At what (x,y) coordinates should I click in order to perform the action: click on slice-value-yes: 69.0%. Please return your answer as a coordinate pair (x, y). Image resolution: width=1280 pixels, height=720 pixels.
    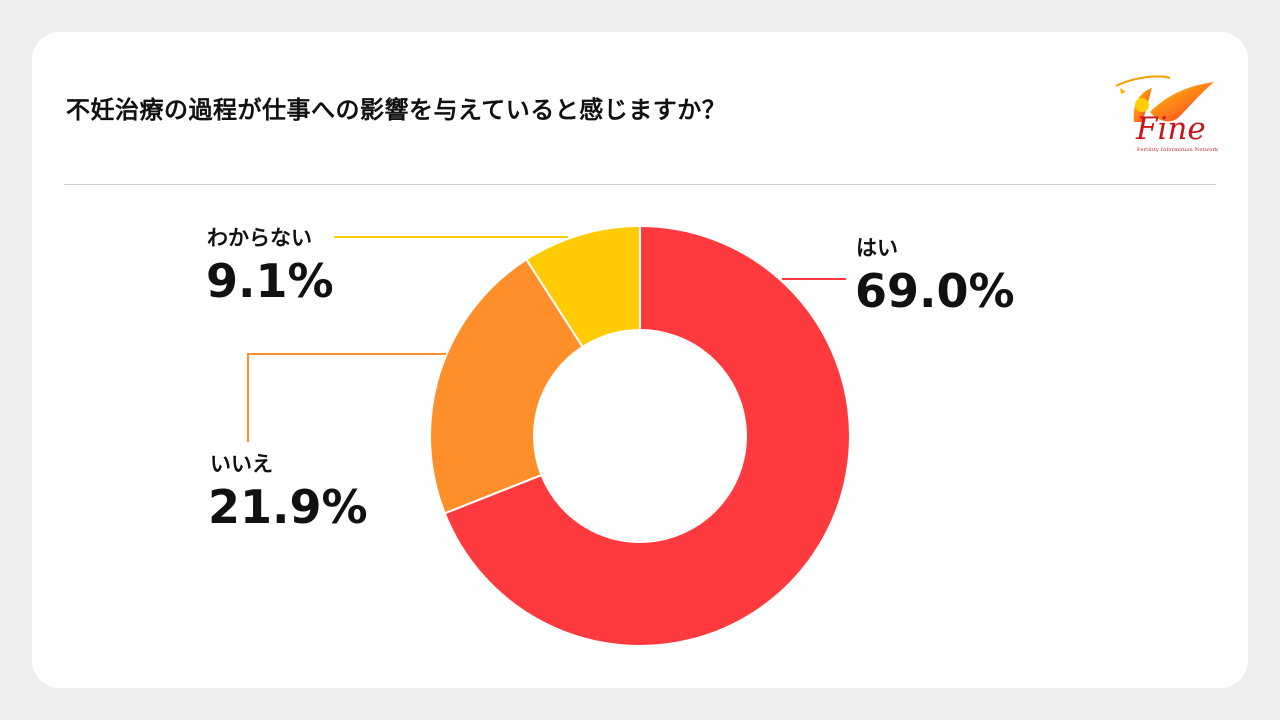
    Looking at the image, I should click on (935, 291).